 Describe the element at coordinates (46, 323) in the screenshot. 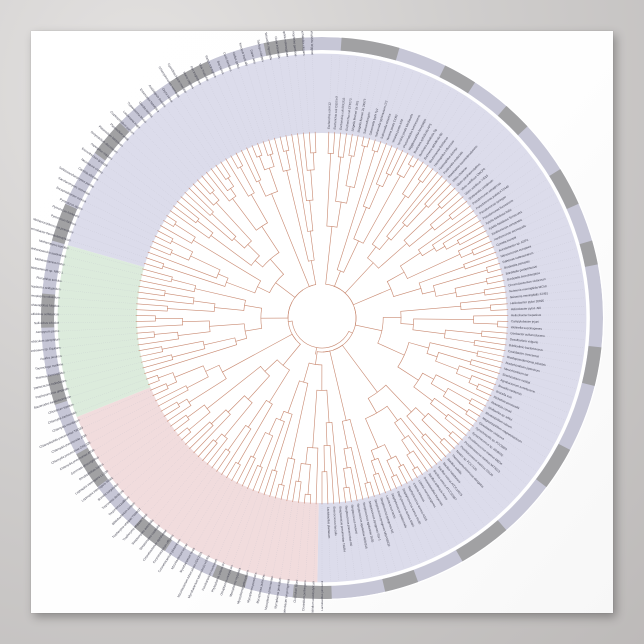

I see `leaf-label: Sulfolobus tokodaii` at that location.